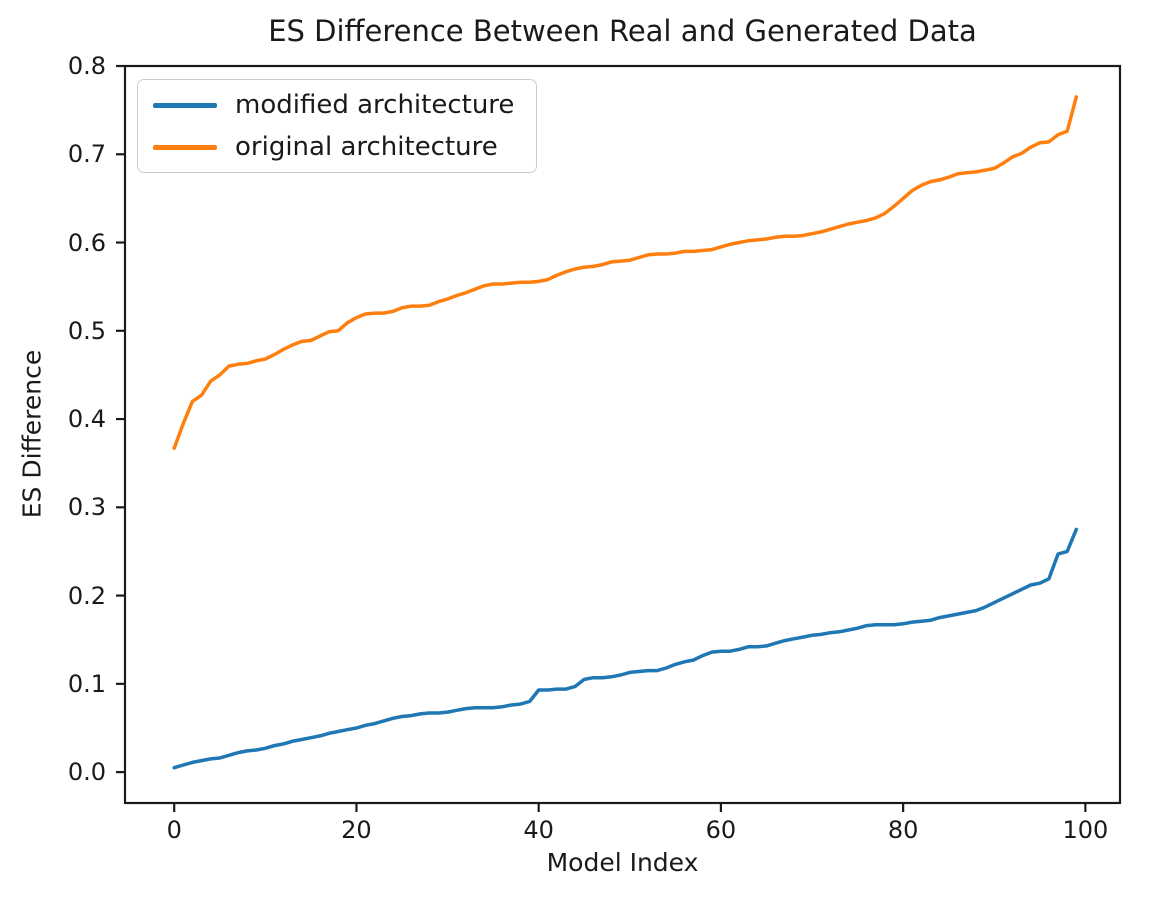 This screenshot has width=1172, height=906. I want to click on legend-label-original: original architecture, so click(366, 147).